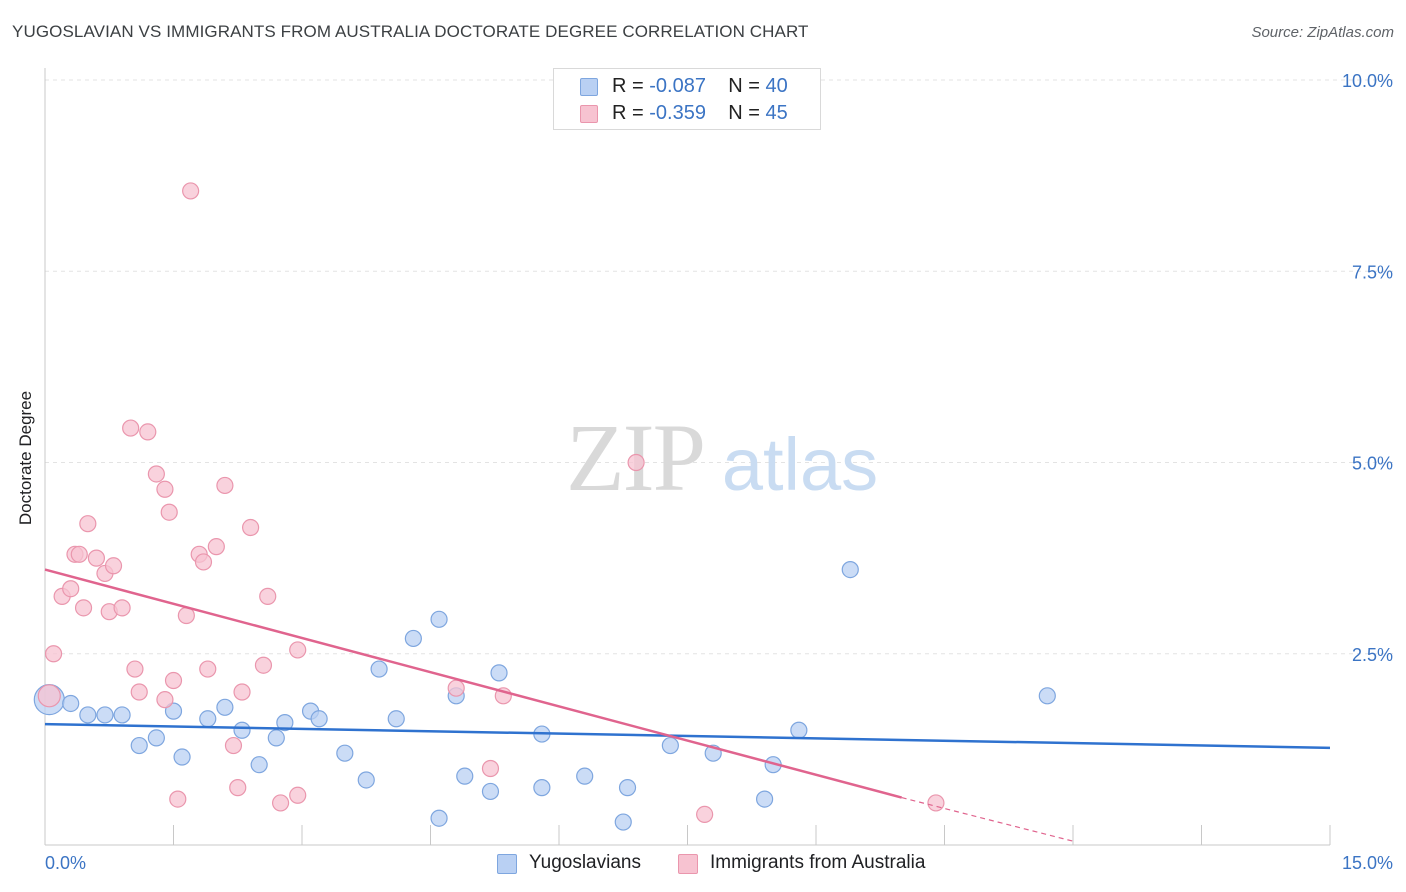 The image size is (1406, 892). I want to click on r-value: -0.359, so click(677, 113).